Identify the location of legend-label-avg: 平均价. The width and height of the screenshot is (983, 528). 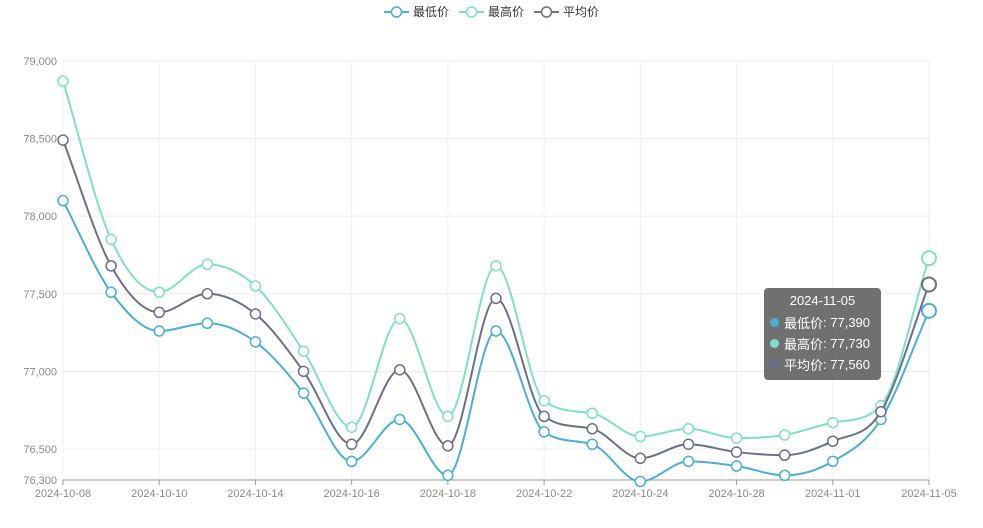
(581, 12).